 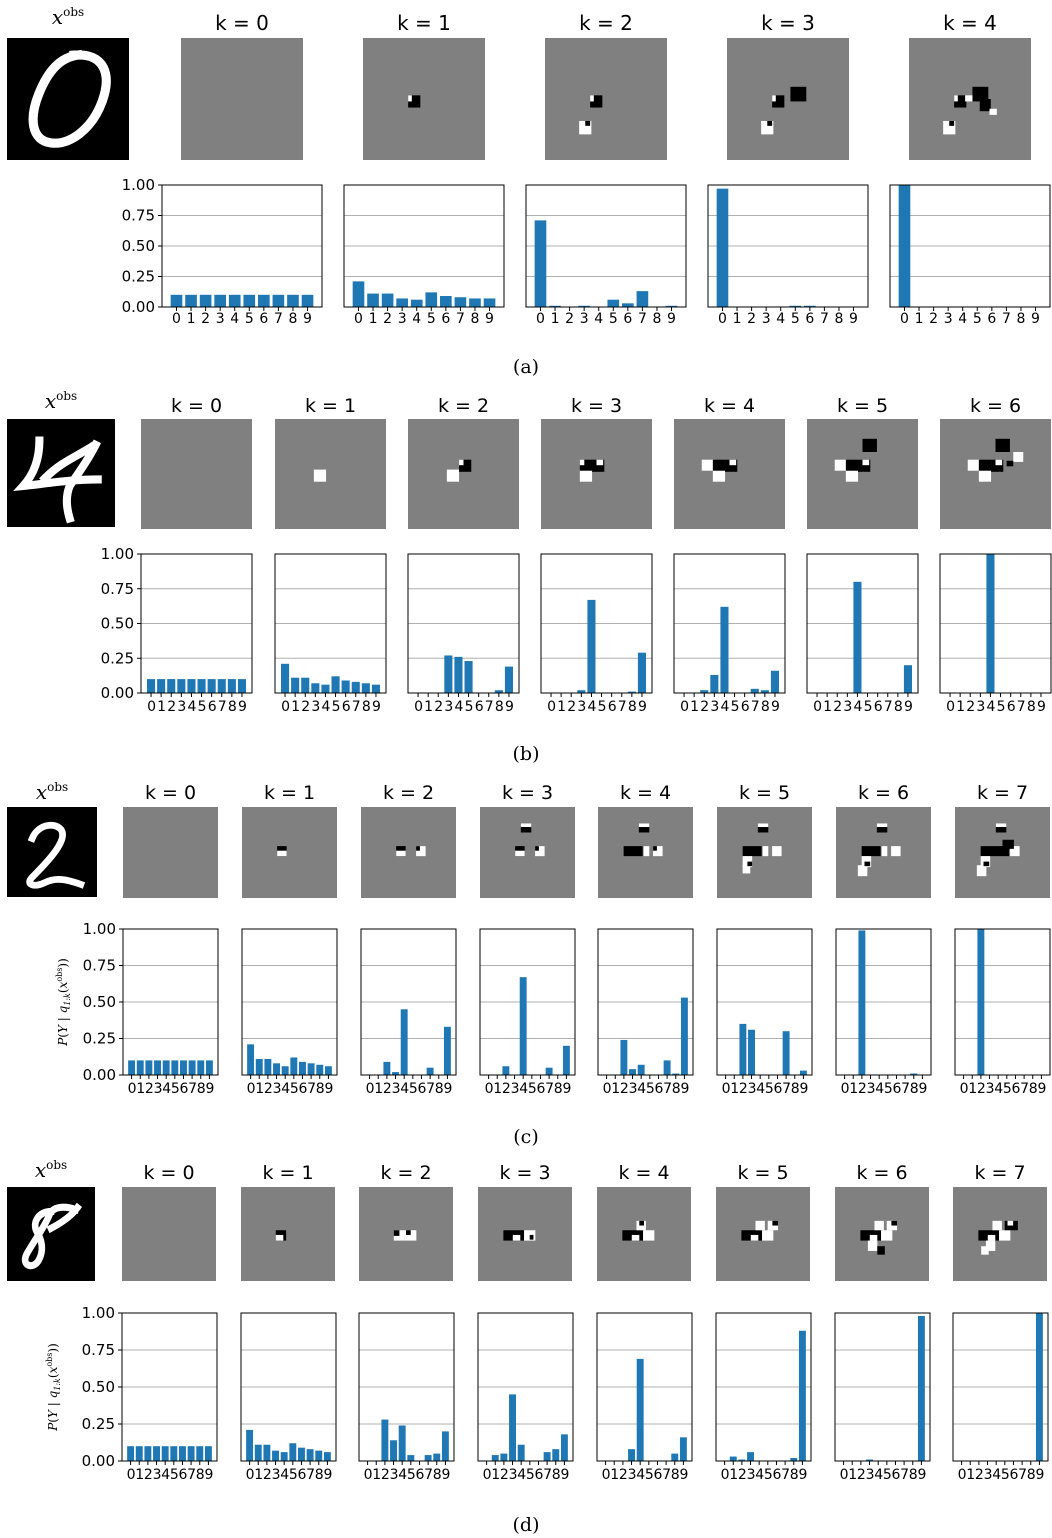 I want to click on y-tick-label: 0.25, so click(x=117, y=658).